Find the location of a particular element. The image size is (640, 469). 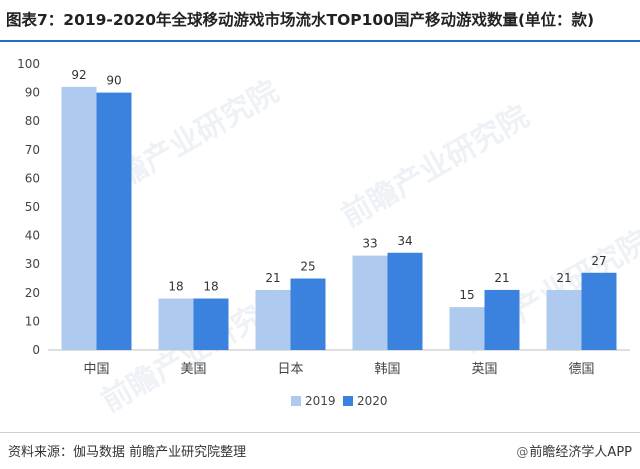

data-label-2020-3: 34 is located at coordinates (404, 241).